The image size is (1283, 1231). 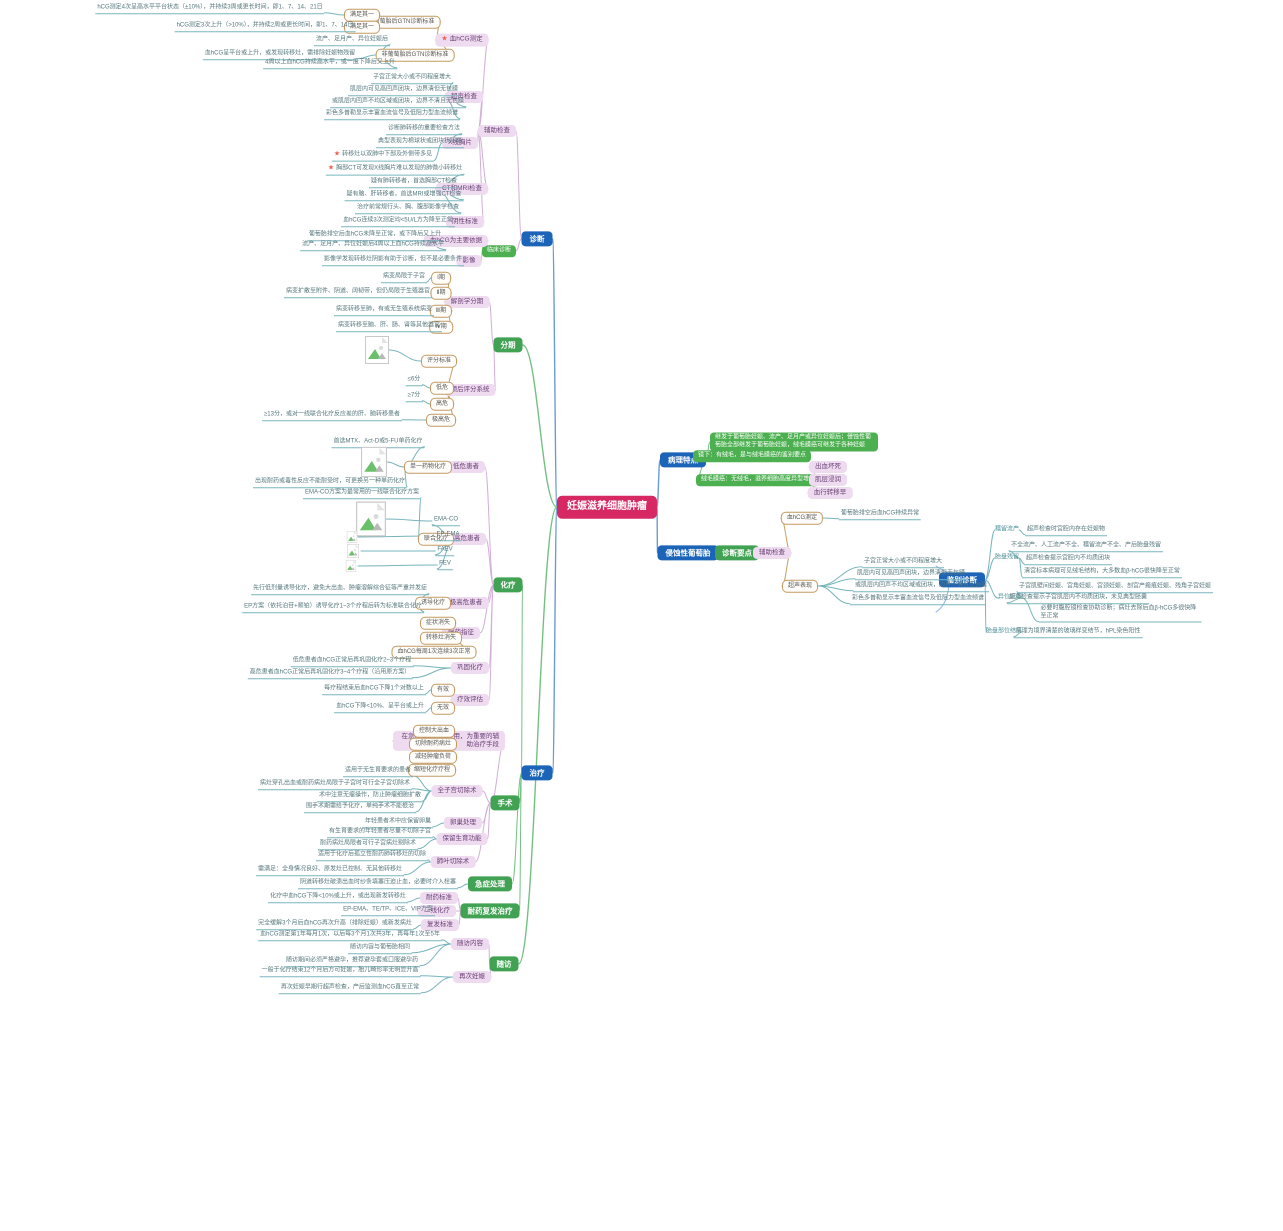 I want to click on topic-tx2: 典型表现为棉球状或团块状阴影, so click(x=420, y=143).